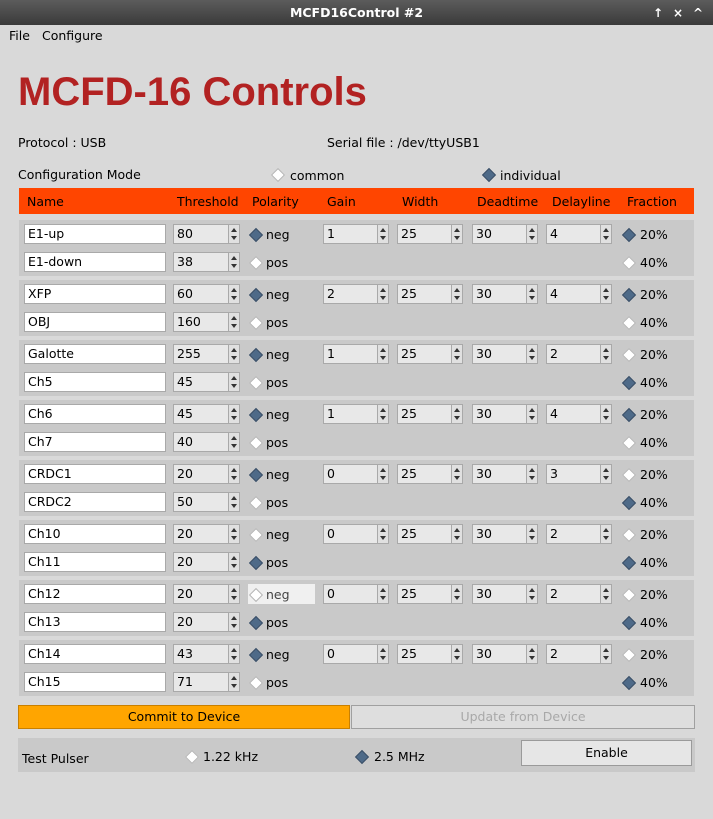 Image resolution: width=713 pixels, height=819 pixels. Describe the element at coordinates (95, 414) in the screenshot. I see `channel-name-input: Ch6` at that location.